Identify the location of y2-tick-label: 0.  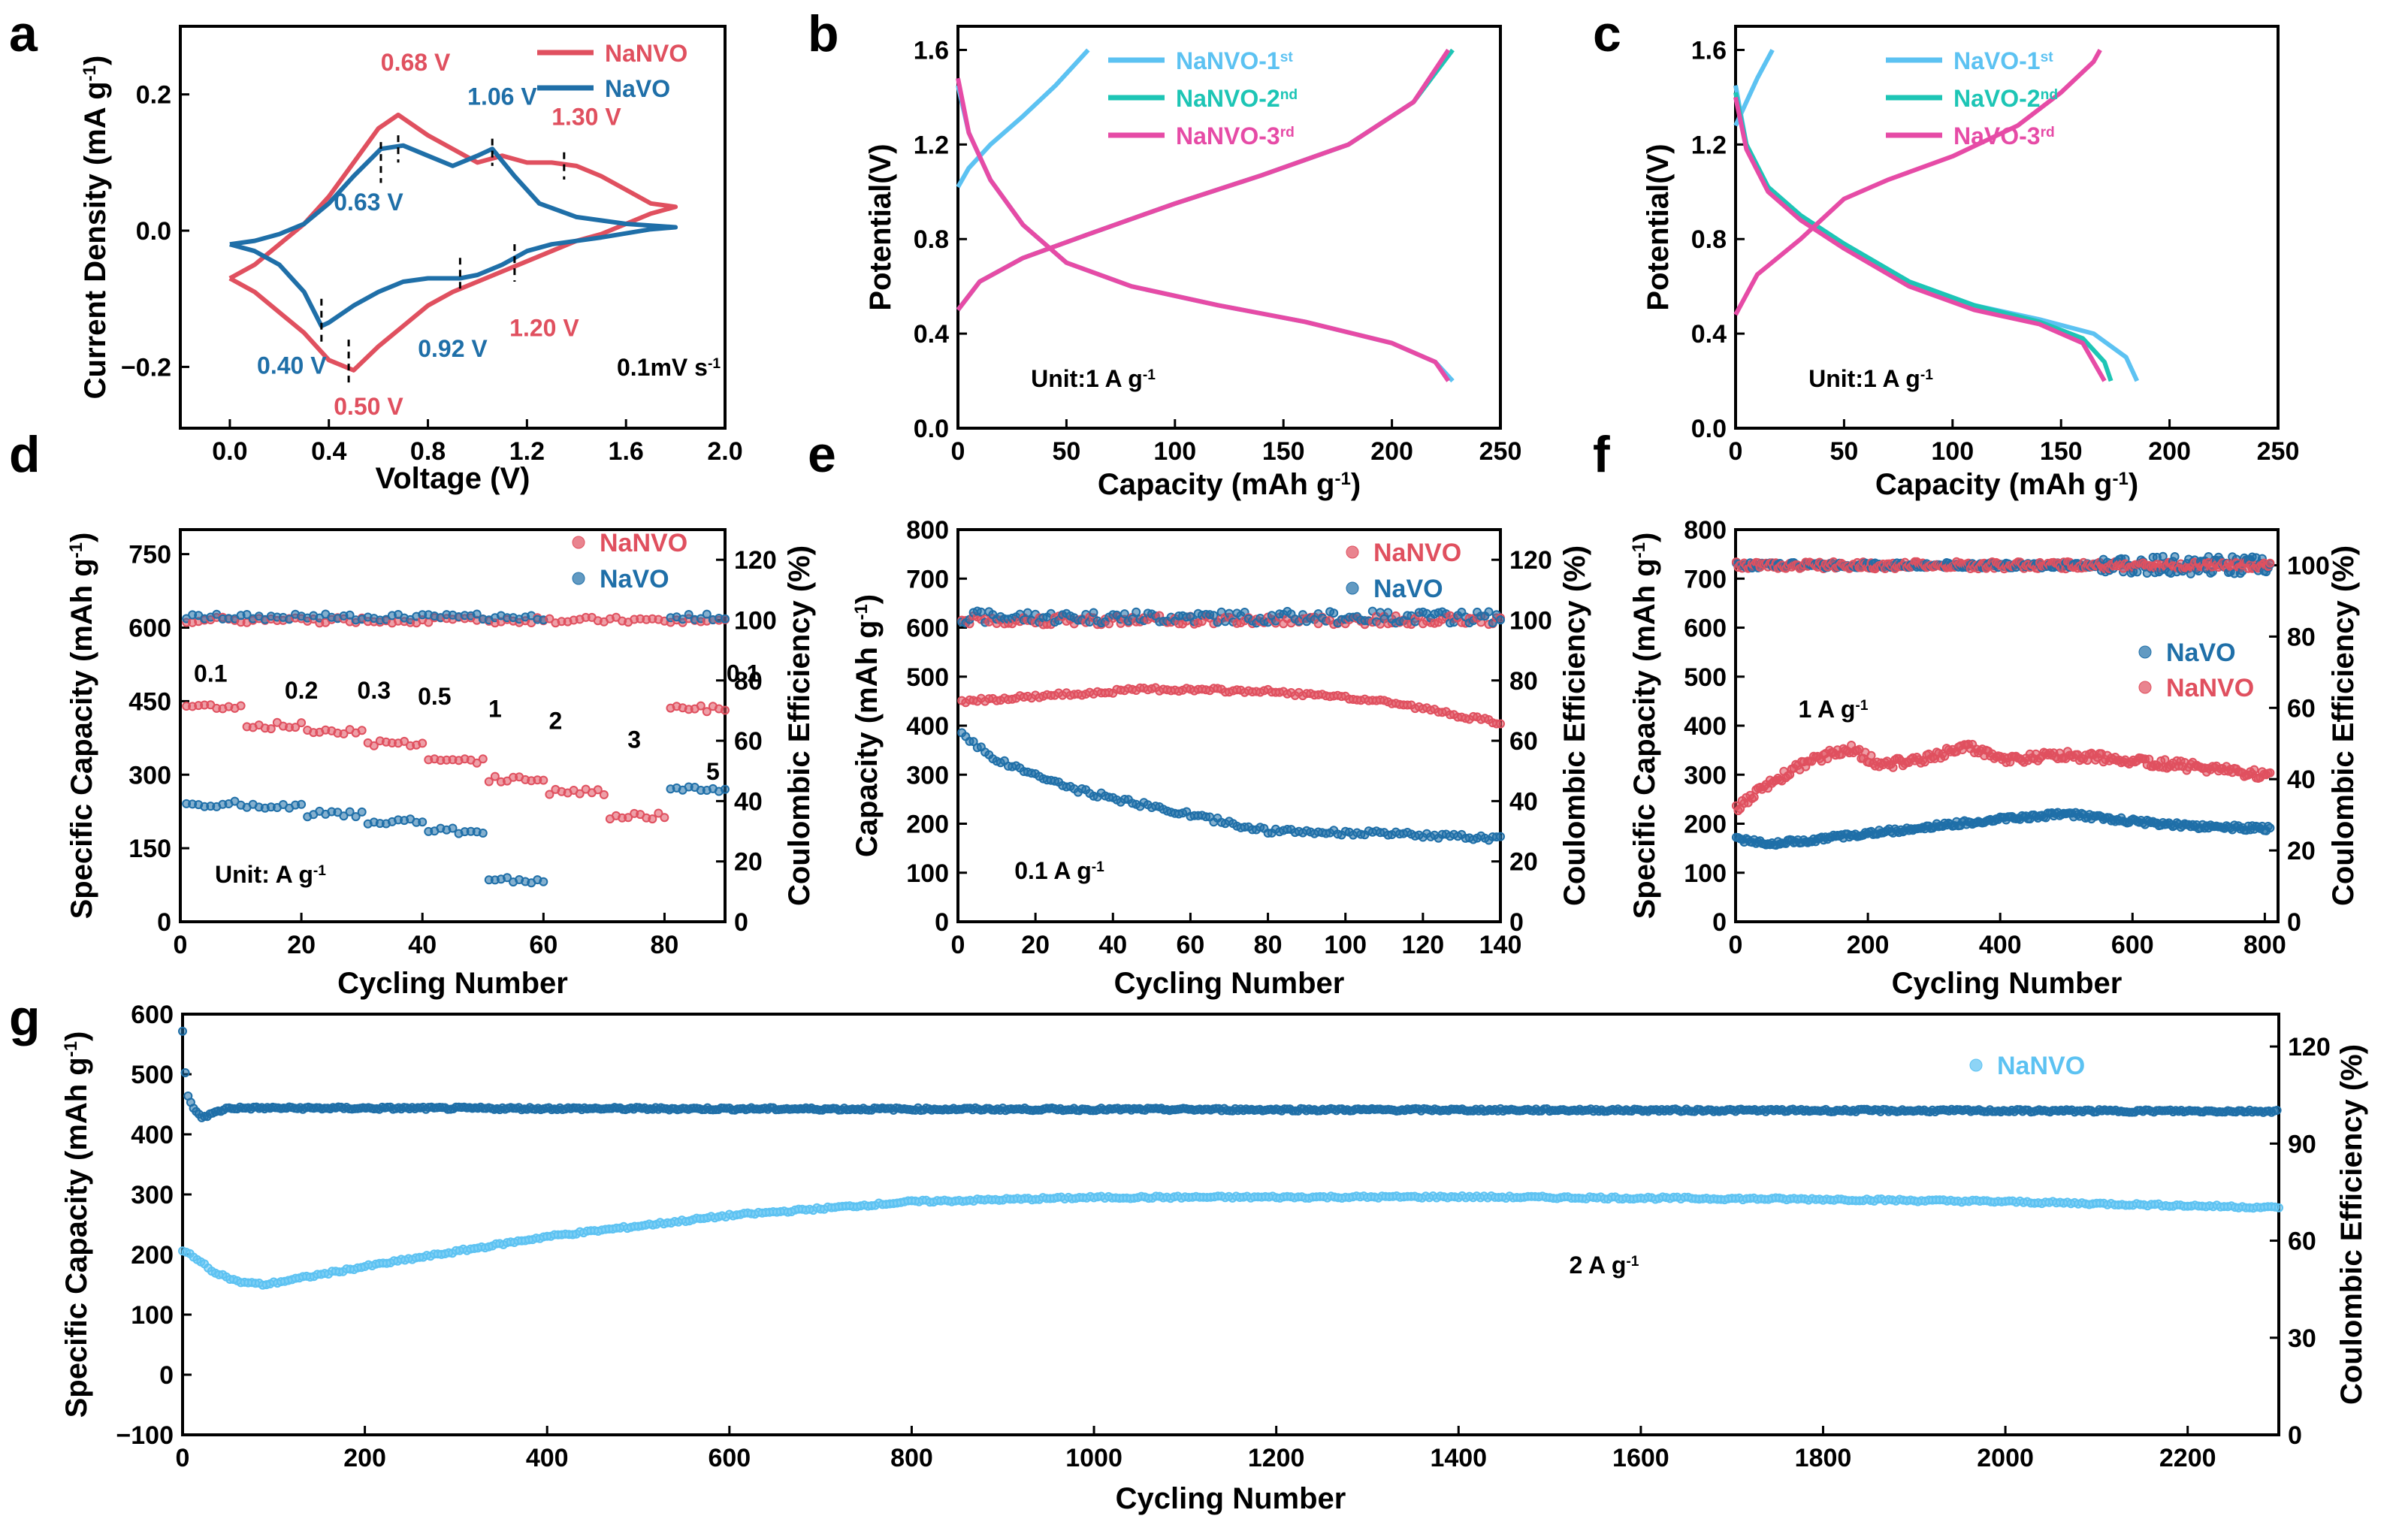
(1516, 923).